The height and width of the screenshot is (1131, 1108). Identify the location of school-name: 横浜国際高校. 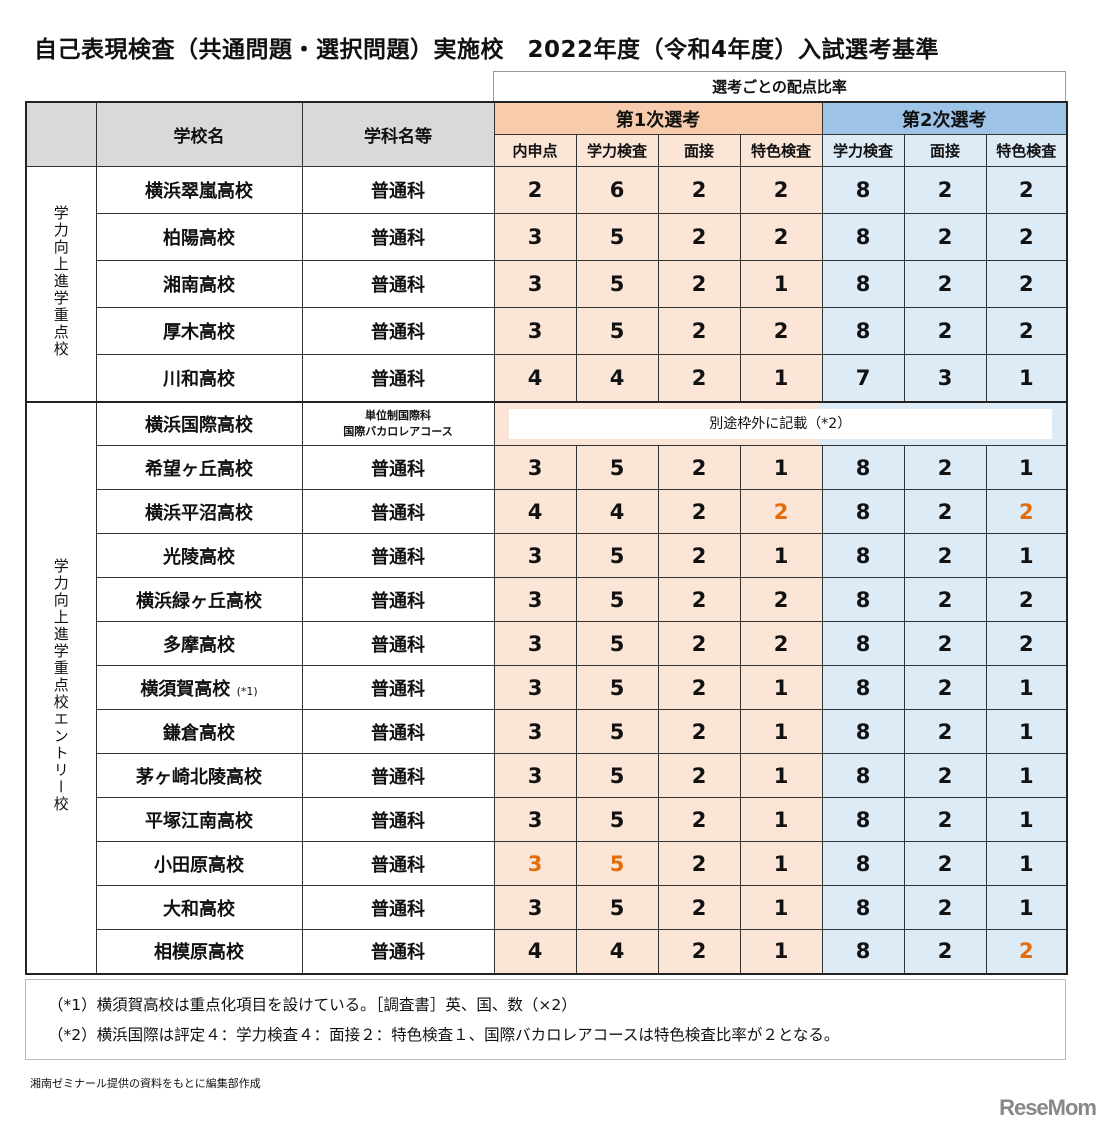
(199, 425).